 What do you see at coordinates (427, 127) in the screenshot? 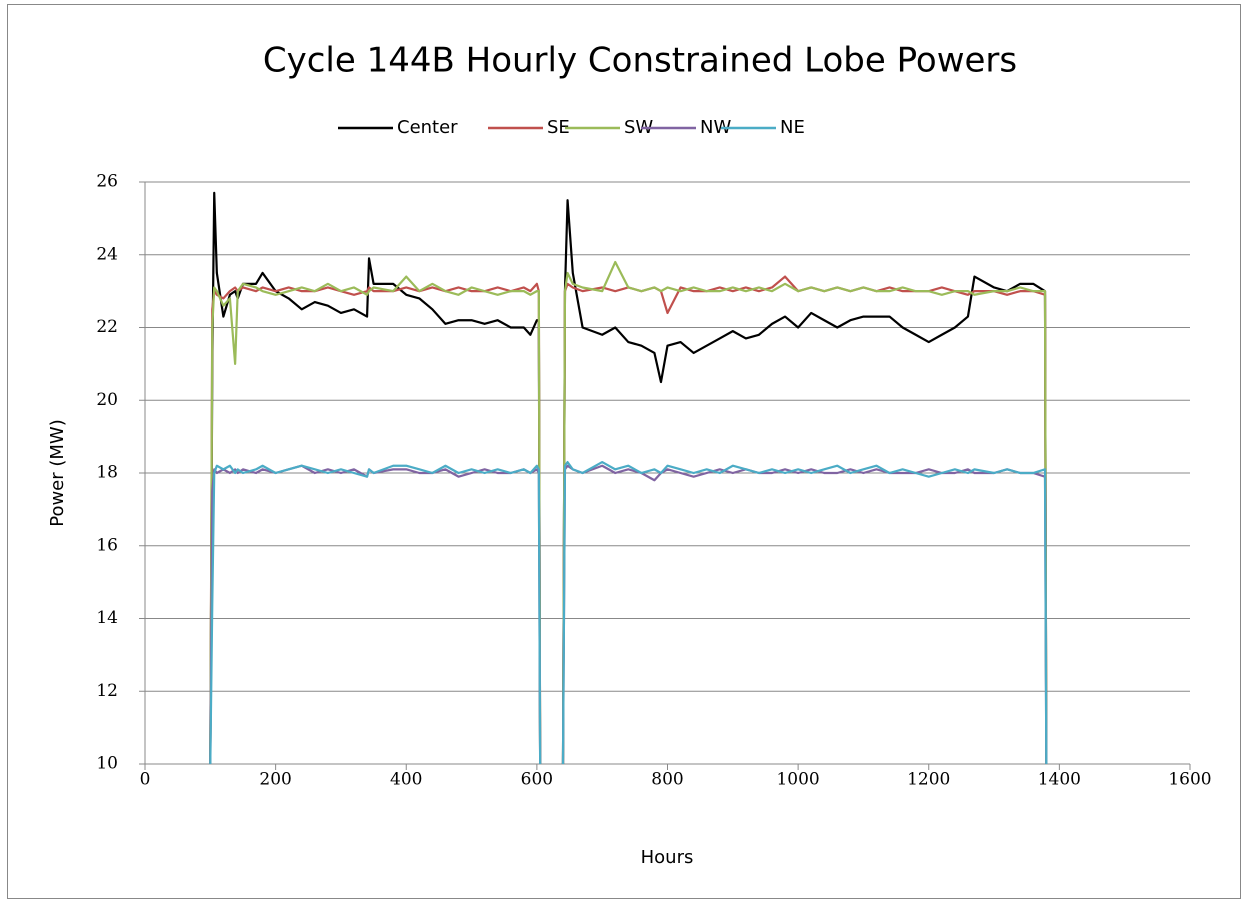
I see `legend-label: Center` at bounding box center [427, 127].